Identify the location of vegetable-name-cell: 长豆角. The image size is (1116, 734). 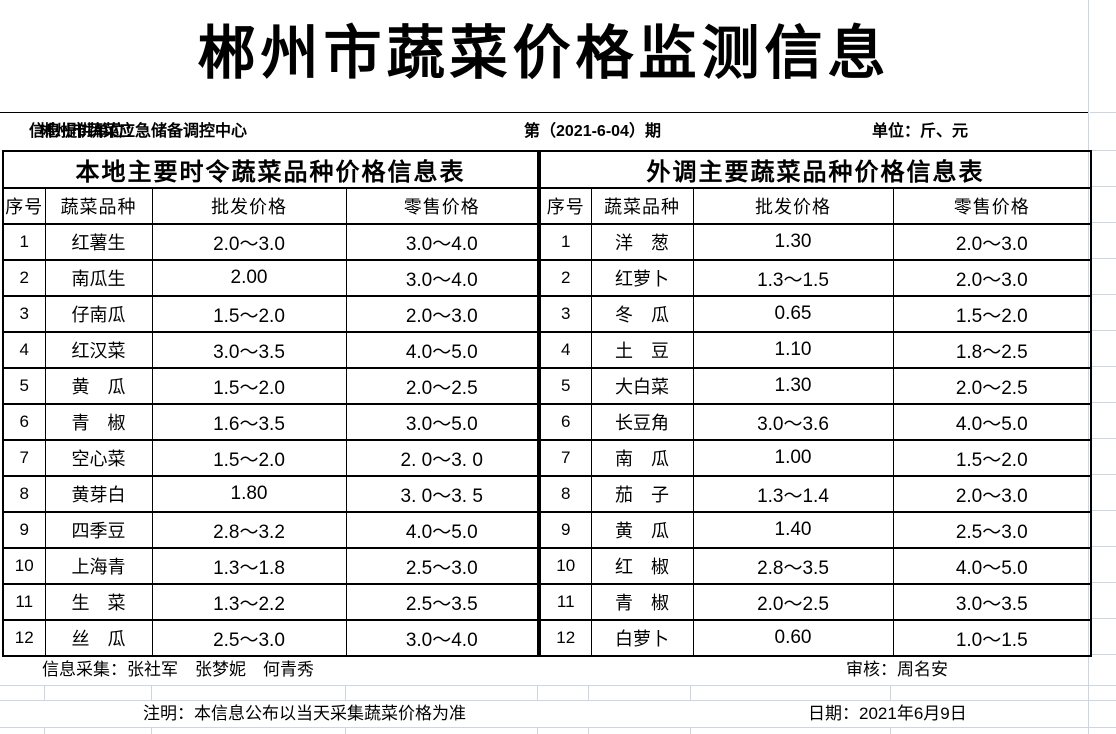
(642, 422).